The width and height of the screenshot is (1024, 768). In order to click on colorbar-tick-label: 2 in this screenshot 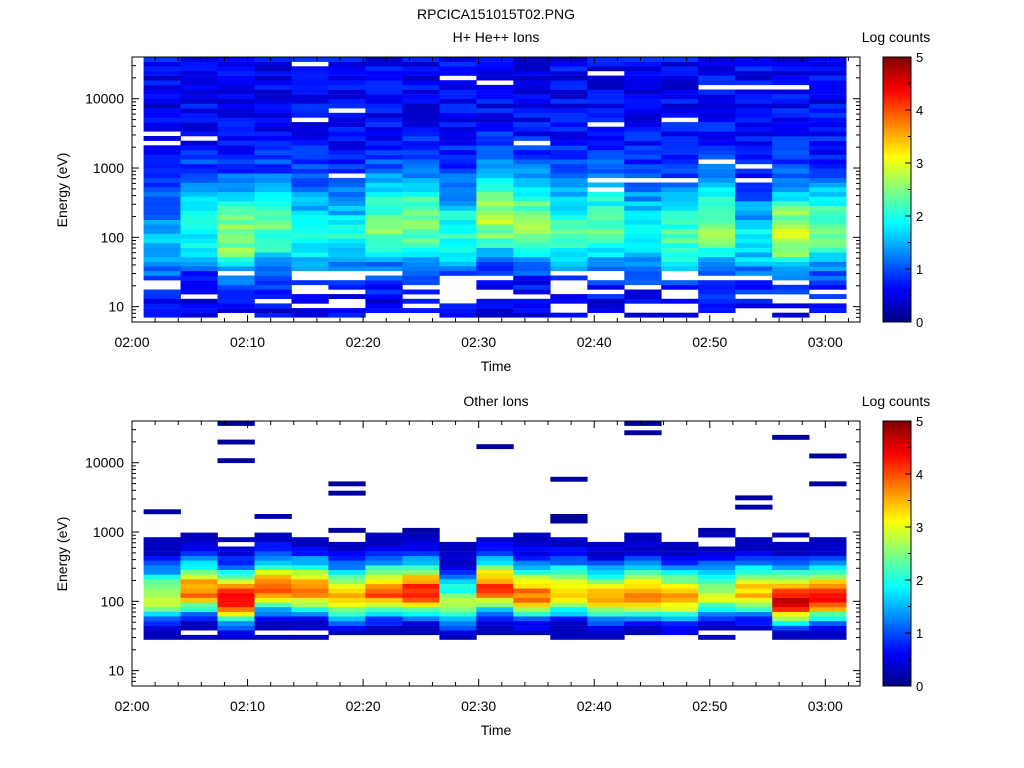, I will do `click(919, 216)`.